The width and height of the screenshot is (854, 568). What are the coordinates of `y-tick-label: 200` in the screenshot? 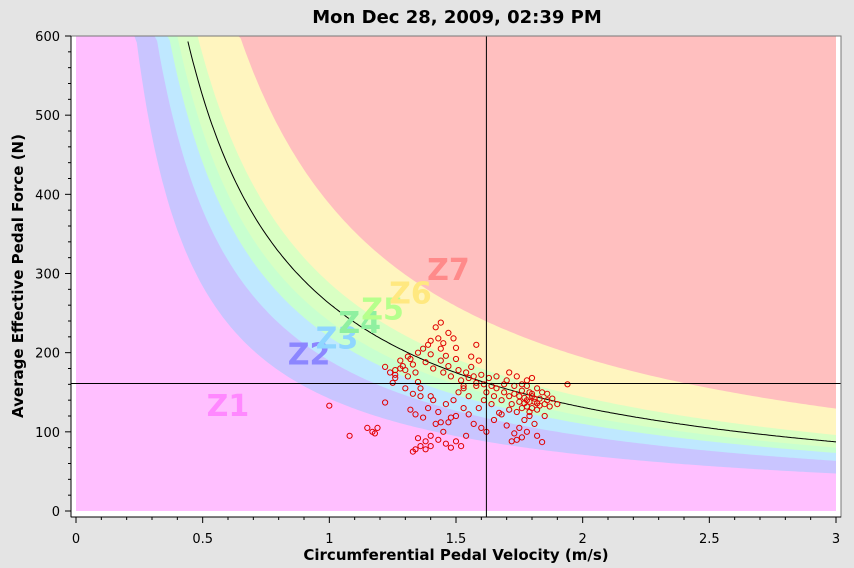 It's located at (47, 354).